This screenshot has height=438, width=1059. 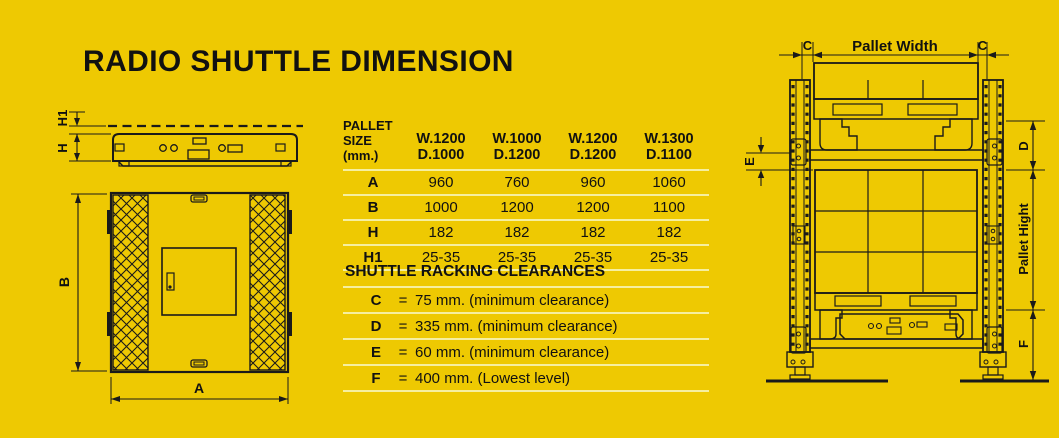 What do you see at coordinates (901, 326) in the screenshot?
I see `shuttle-front-view` at bounding box center [901, 326].